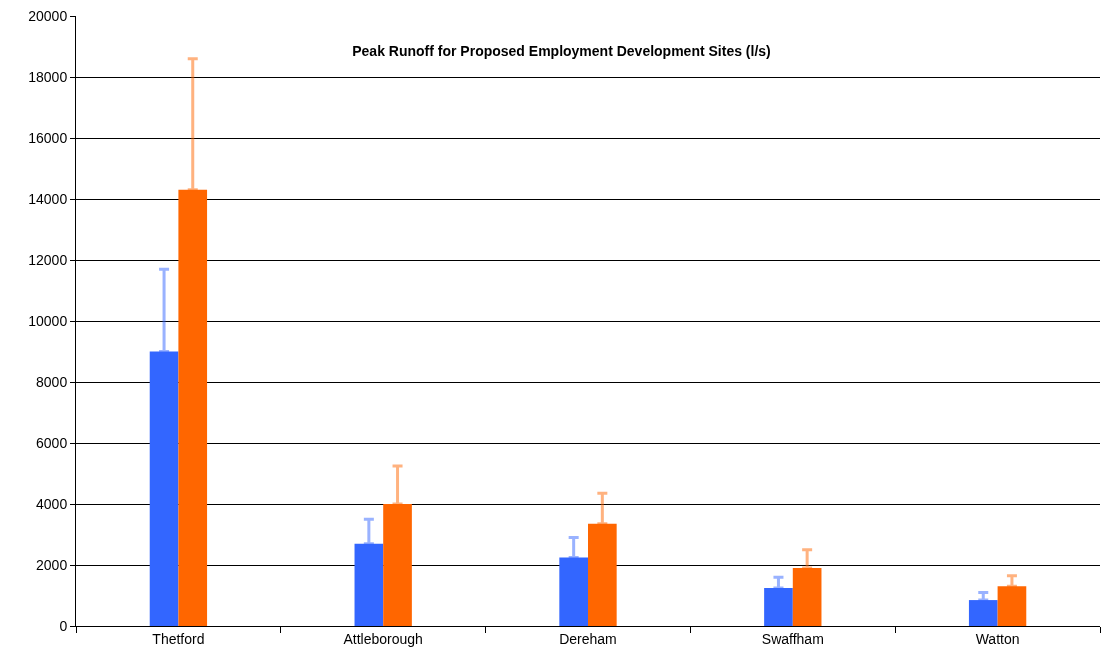 Image resolution: width=1101 pixels, height=666 pixels. What do you see at coordinates (383, 638) in the screenshot?
I see `x-tick-label: Attleborough` at bounding box center [383, 638].